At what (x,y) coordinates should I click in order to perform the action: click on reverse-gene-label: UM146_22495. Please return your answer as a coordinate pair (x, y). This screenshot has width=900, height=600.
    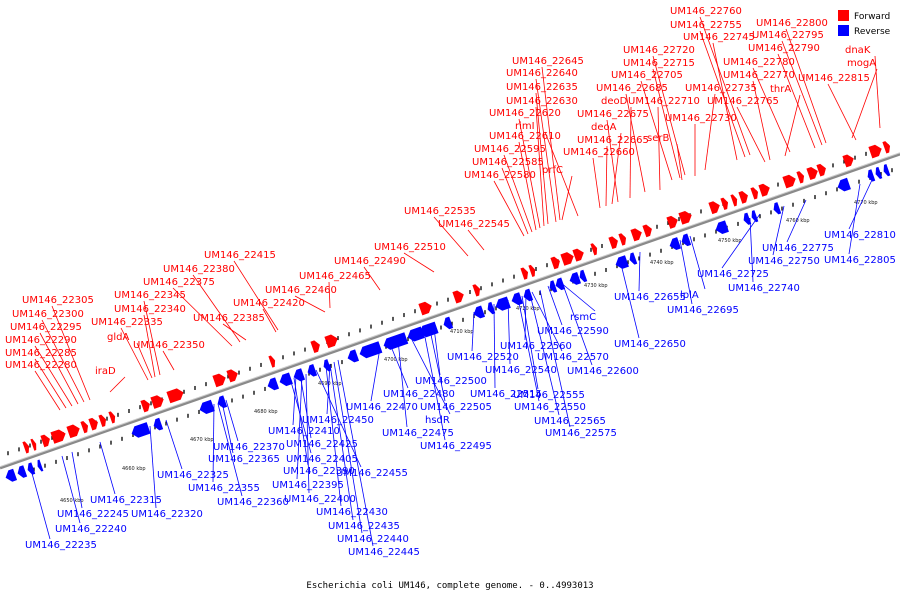
    Looking at the image, I should click on (456, 446).